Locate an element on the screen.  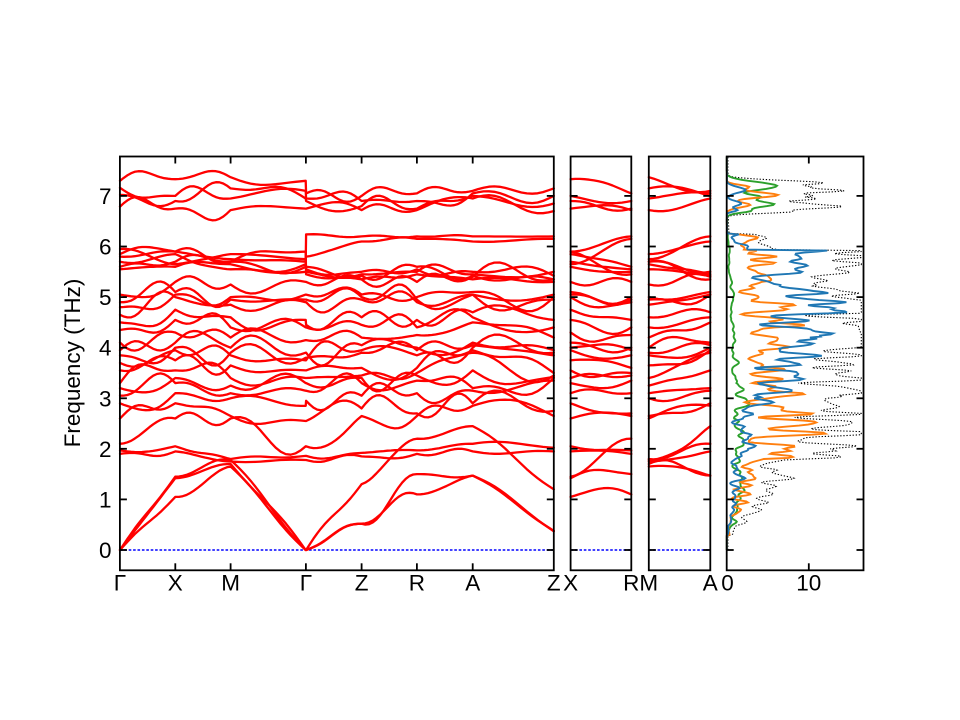
svg-text: 4 is located at coordinates (105, 348).